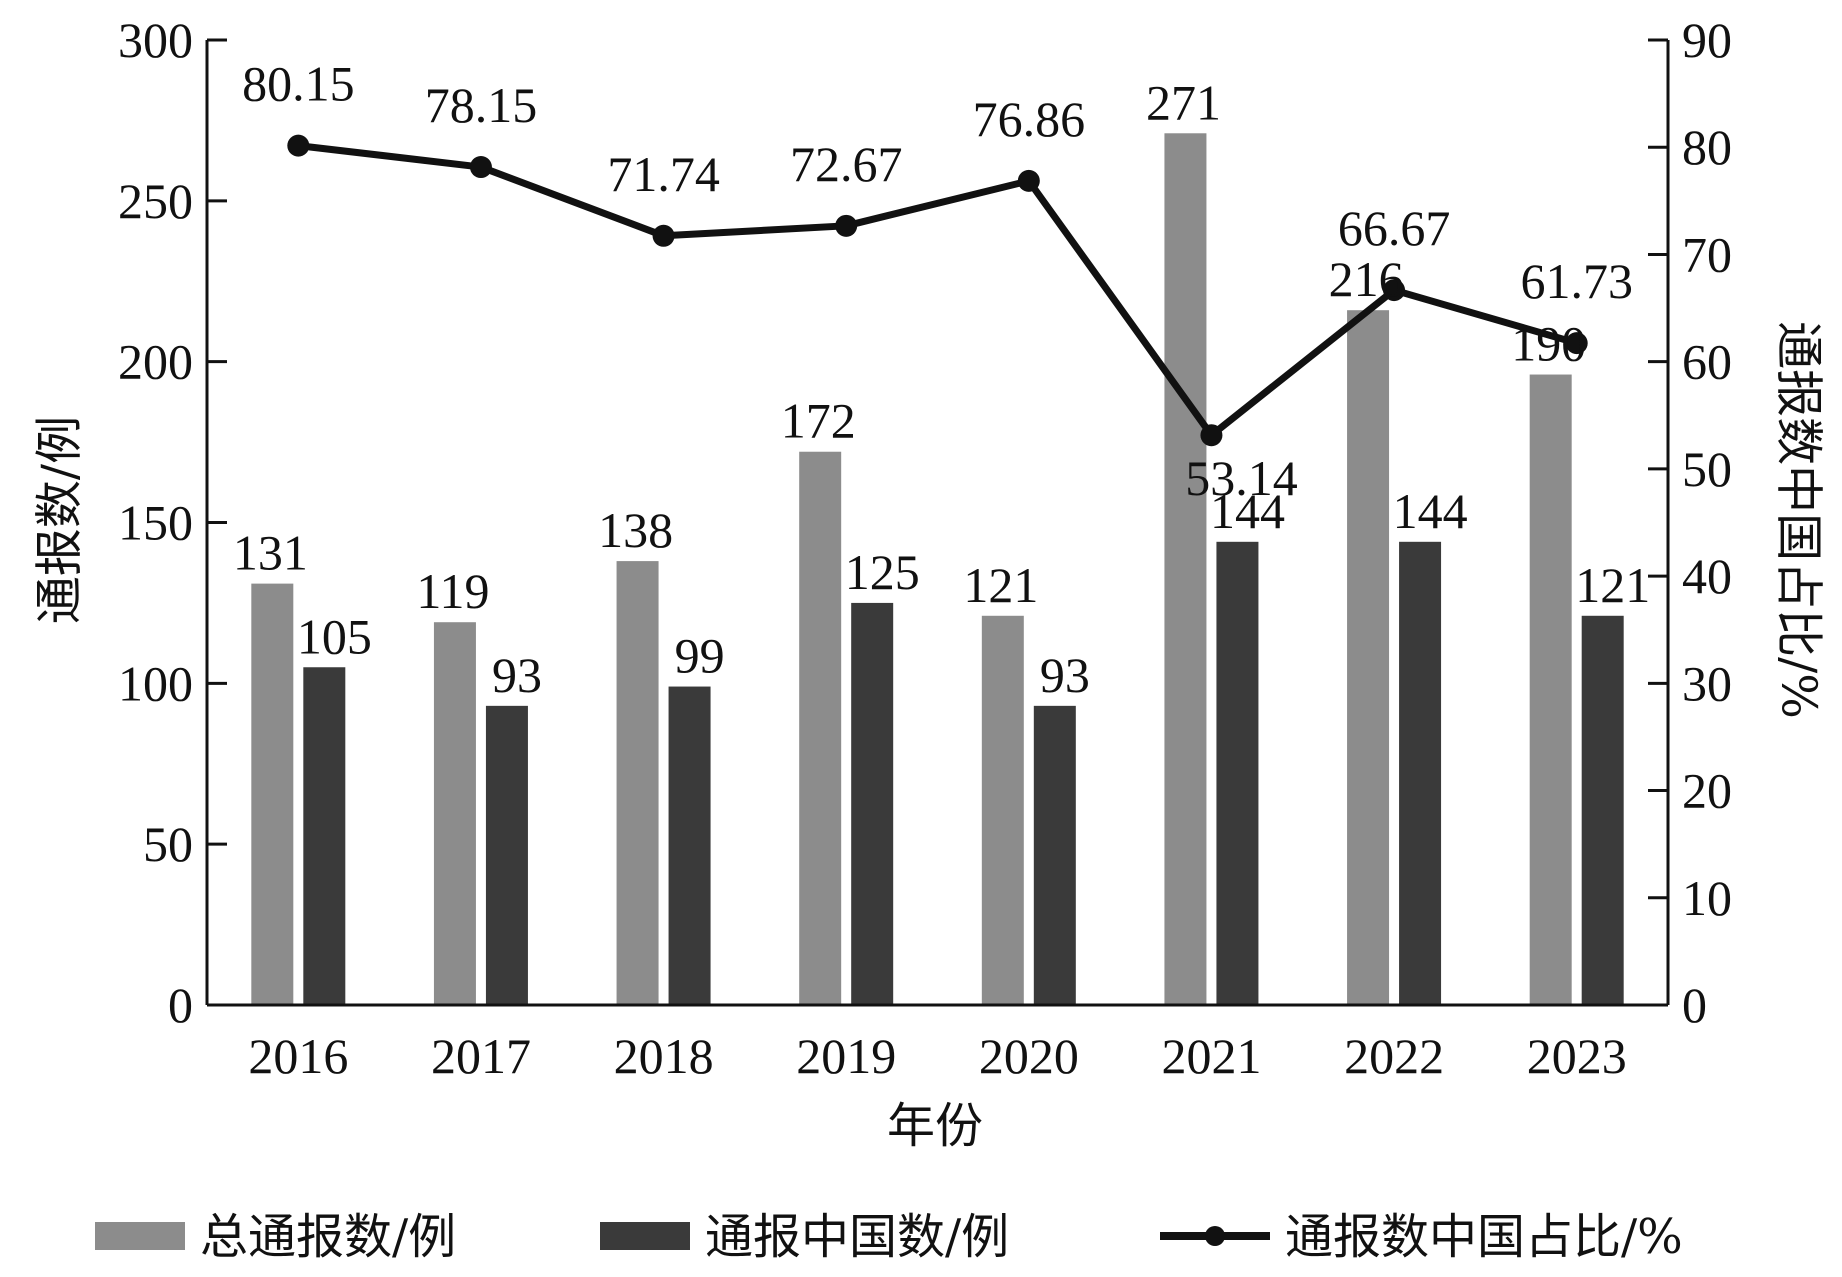  I want to click on x-axis-title: 年份, so click(935, 1126).